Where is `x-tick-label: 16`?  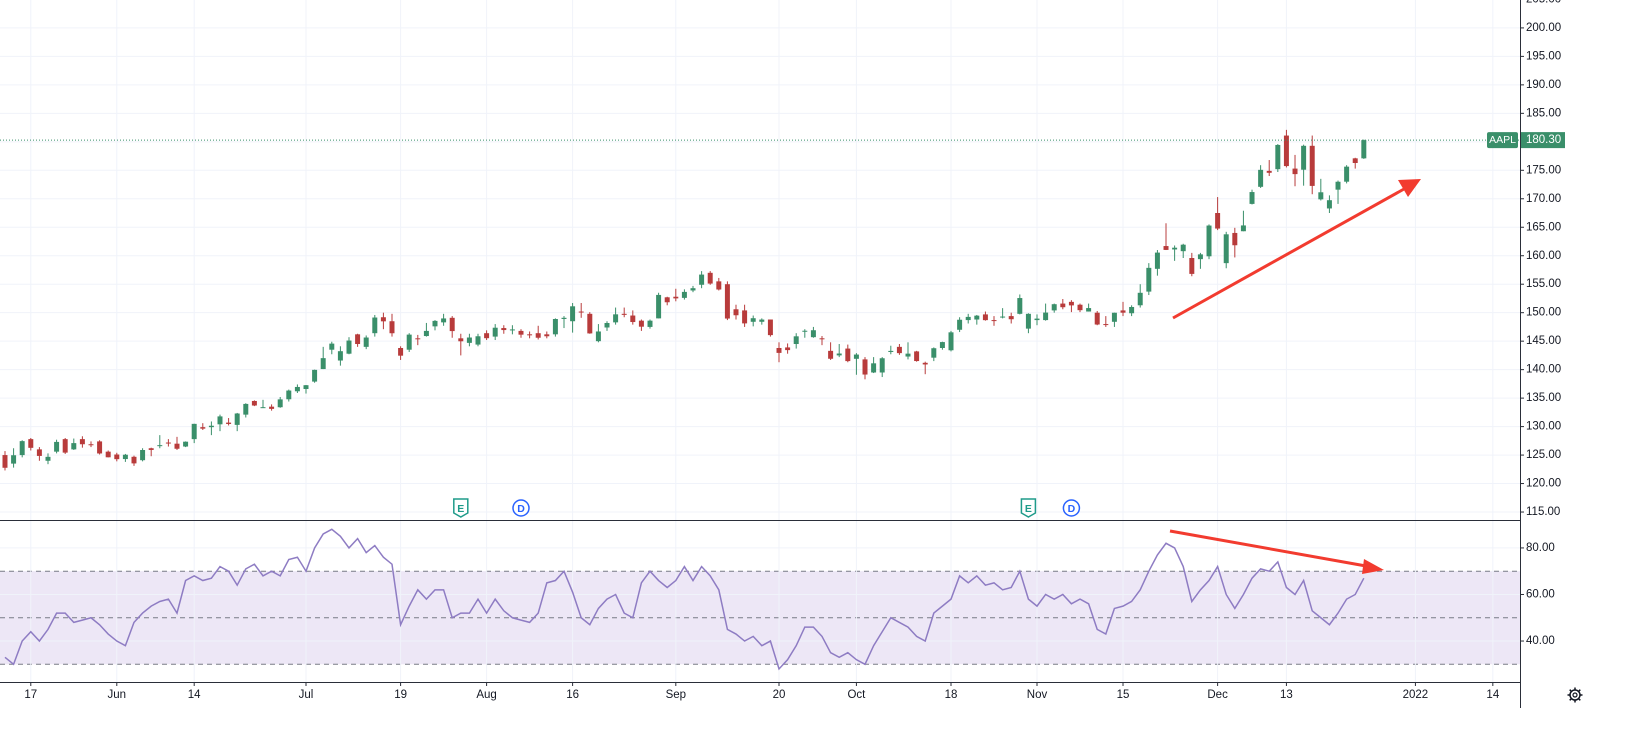 x-tick-label: 16 is located at coordinates (572, 695).